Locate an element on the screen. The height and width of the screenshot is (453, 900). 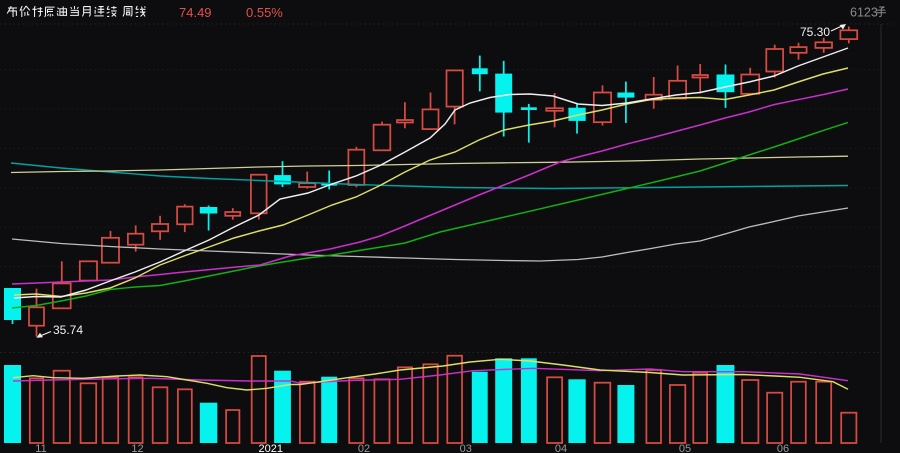
svg-text: 75.30 is located at coordinates (815, 32).